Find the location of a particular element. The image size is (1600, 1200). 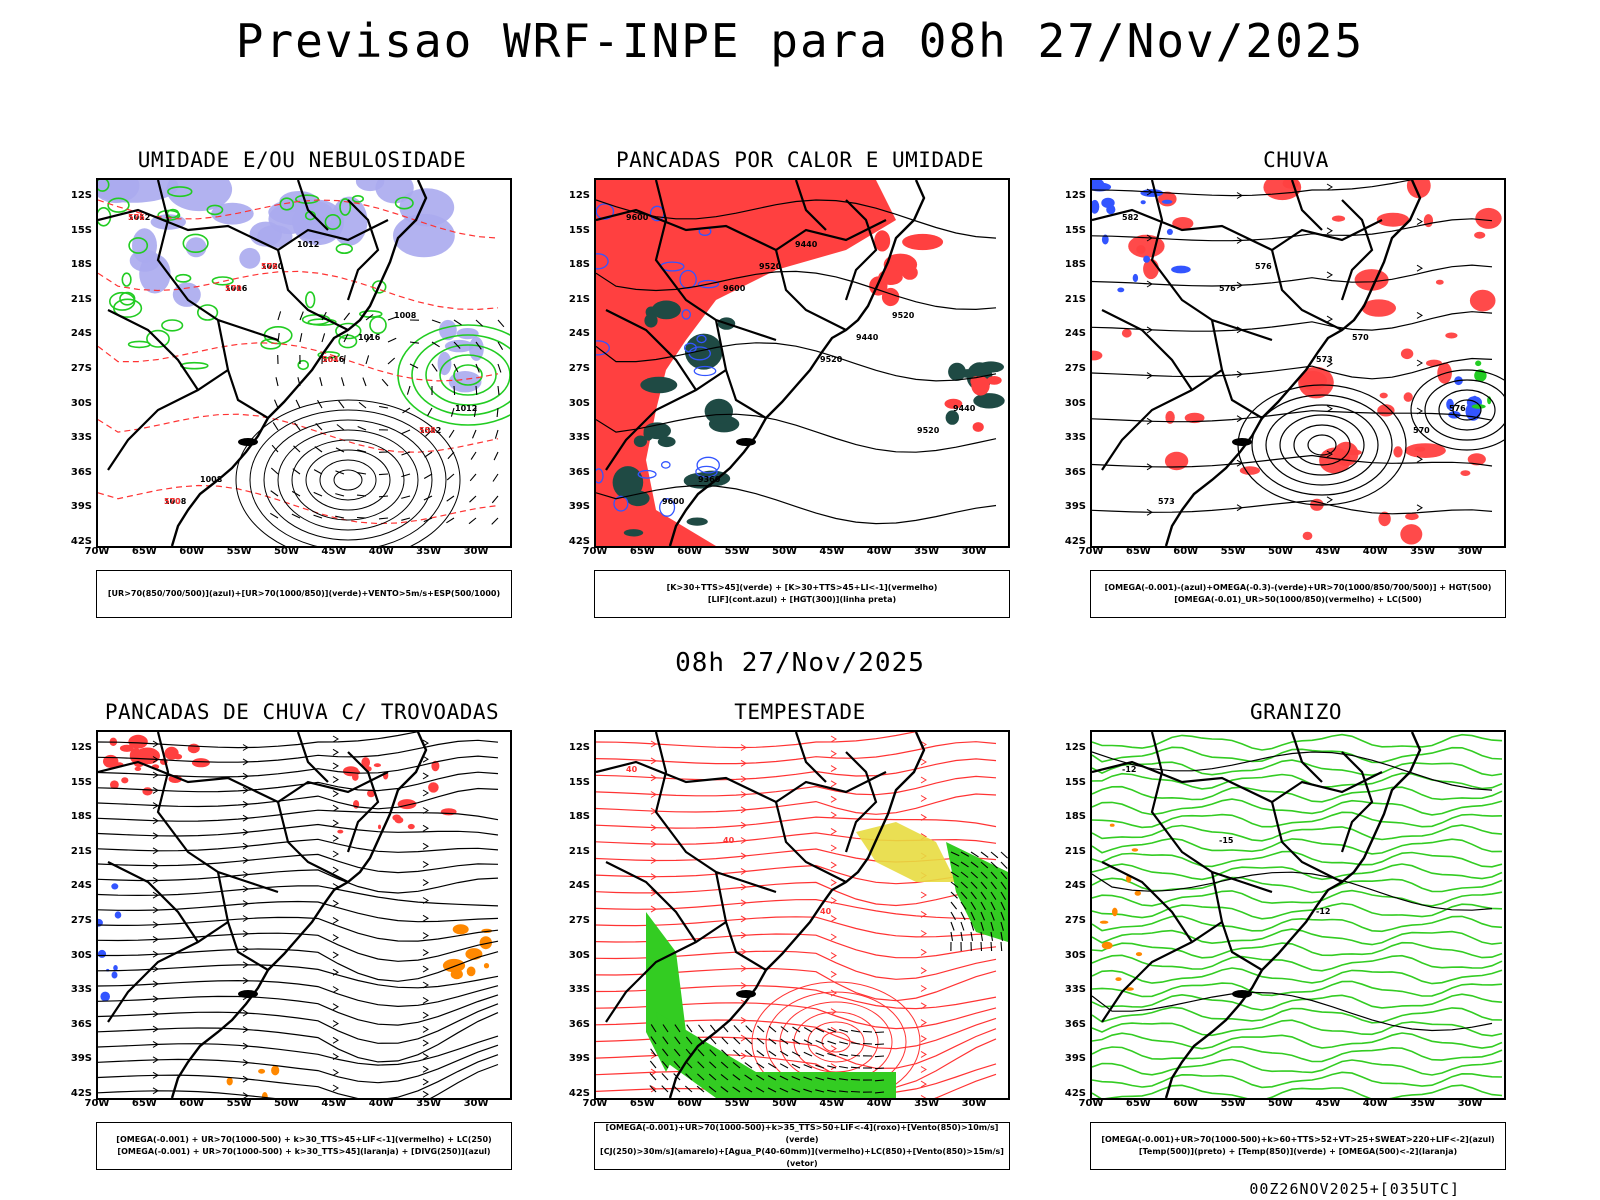

map-panel is located at coordinates (304, 915).